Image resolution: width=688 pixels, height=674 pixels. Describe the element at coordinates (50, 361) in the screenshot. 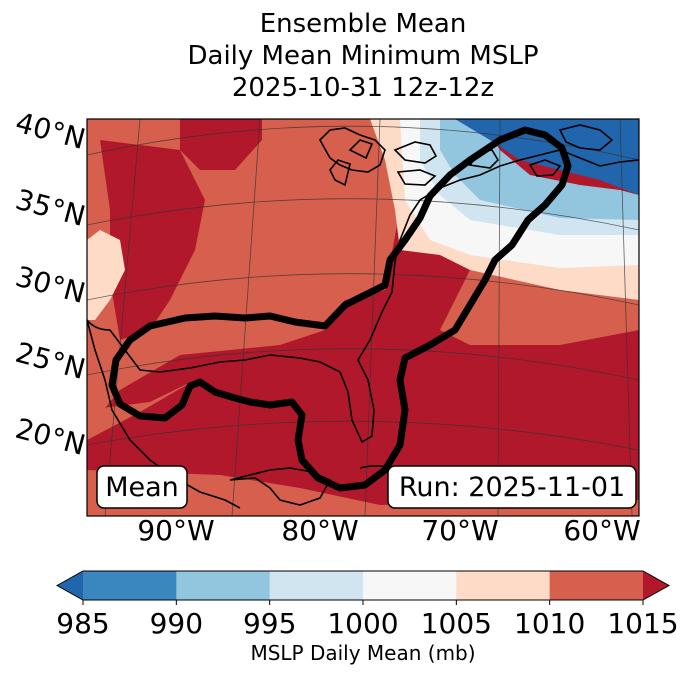

I see `lat-label-25n: 25°N` at that location.